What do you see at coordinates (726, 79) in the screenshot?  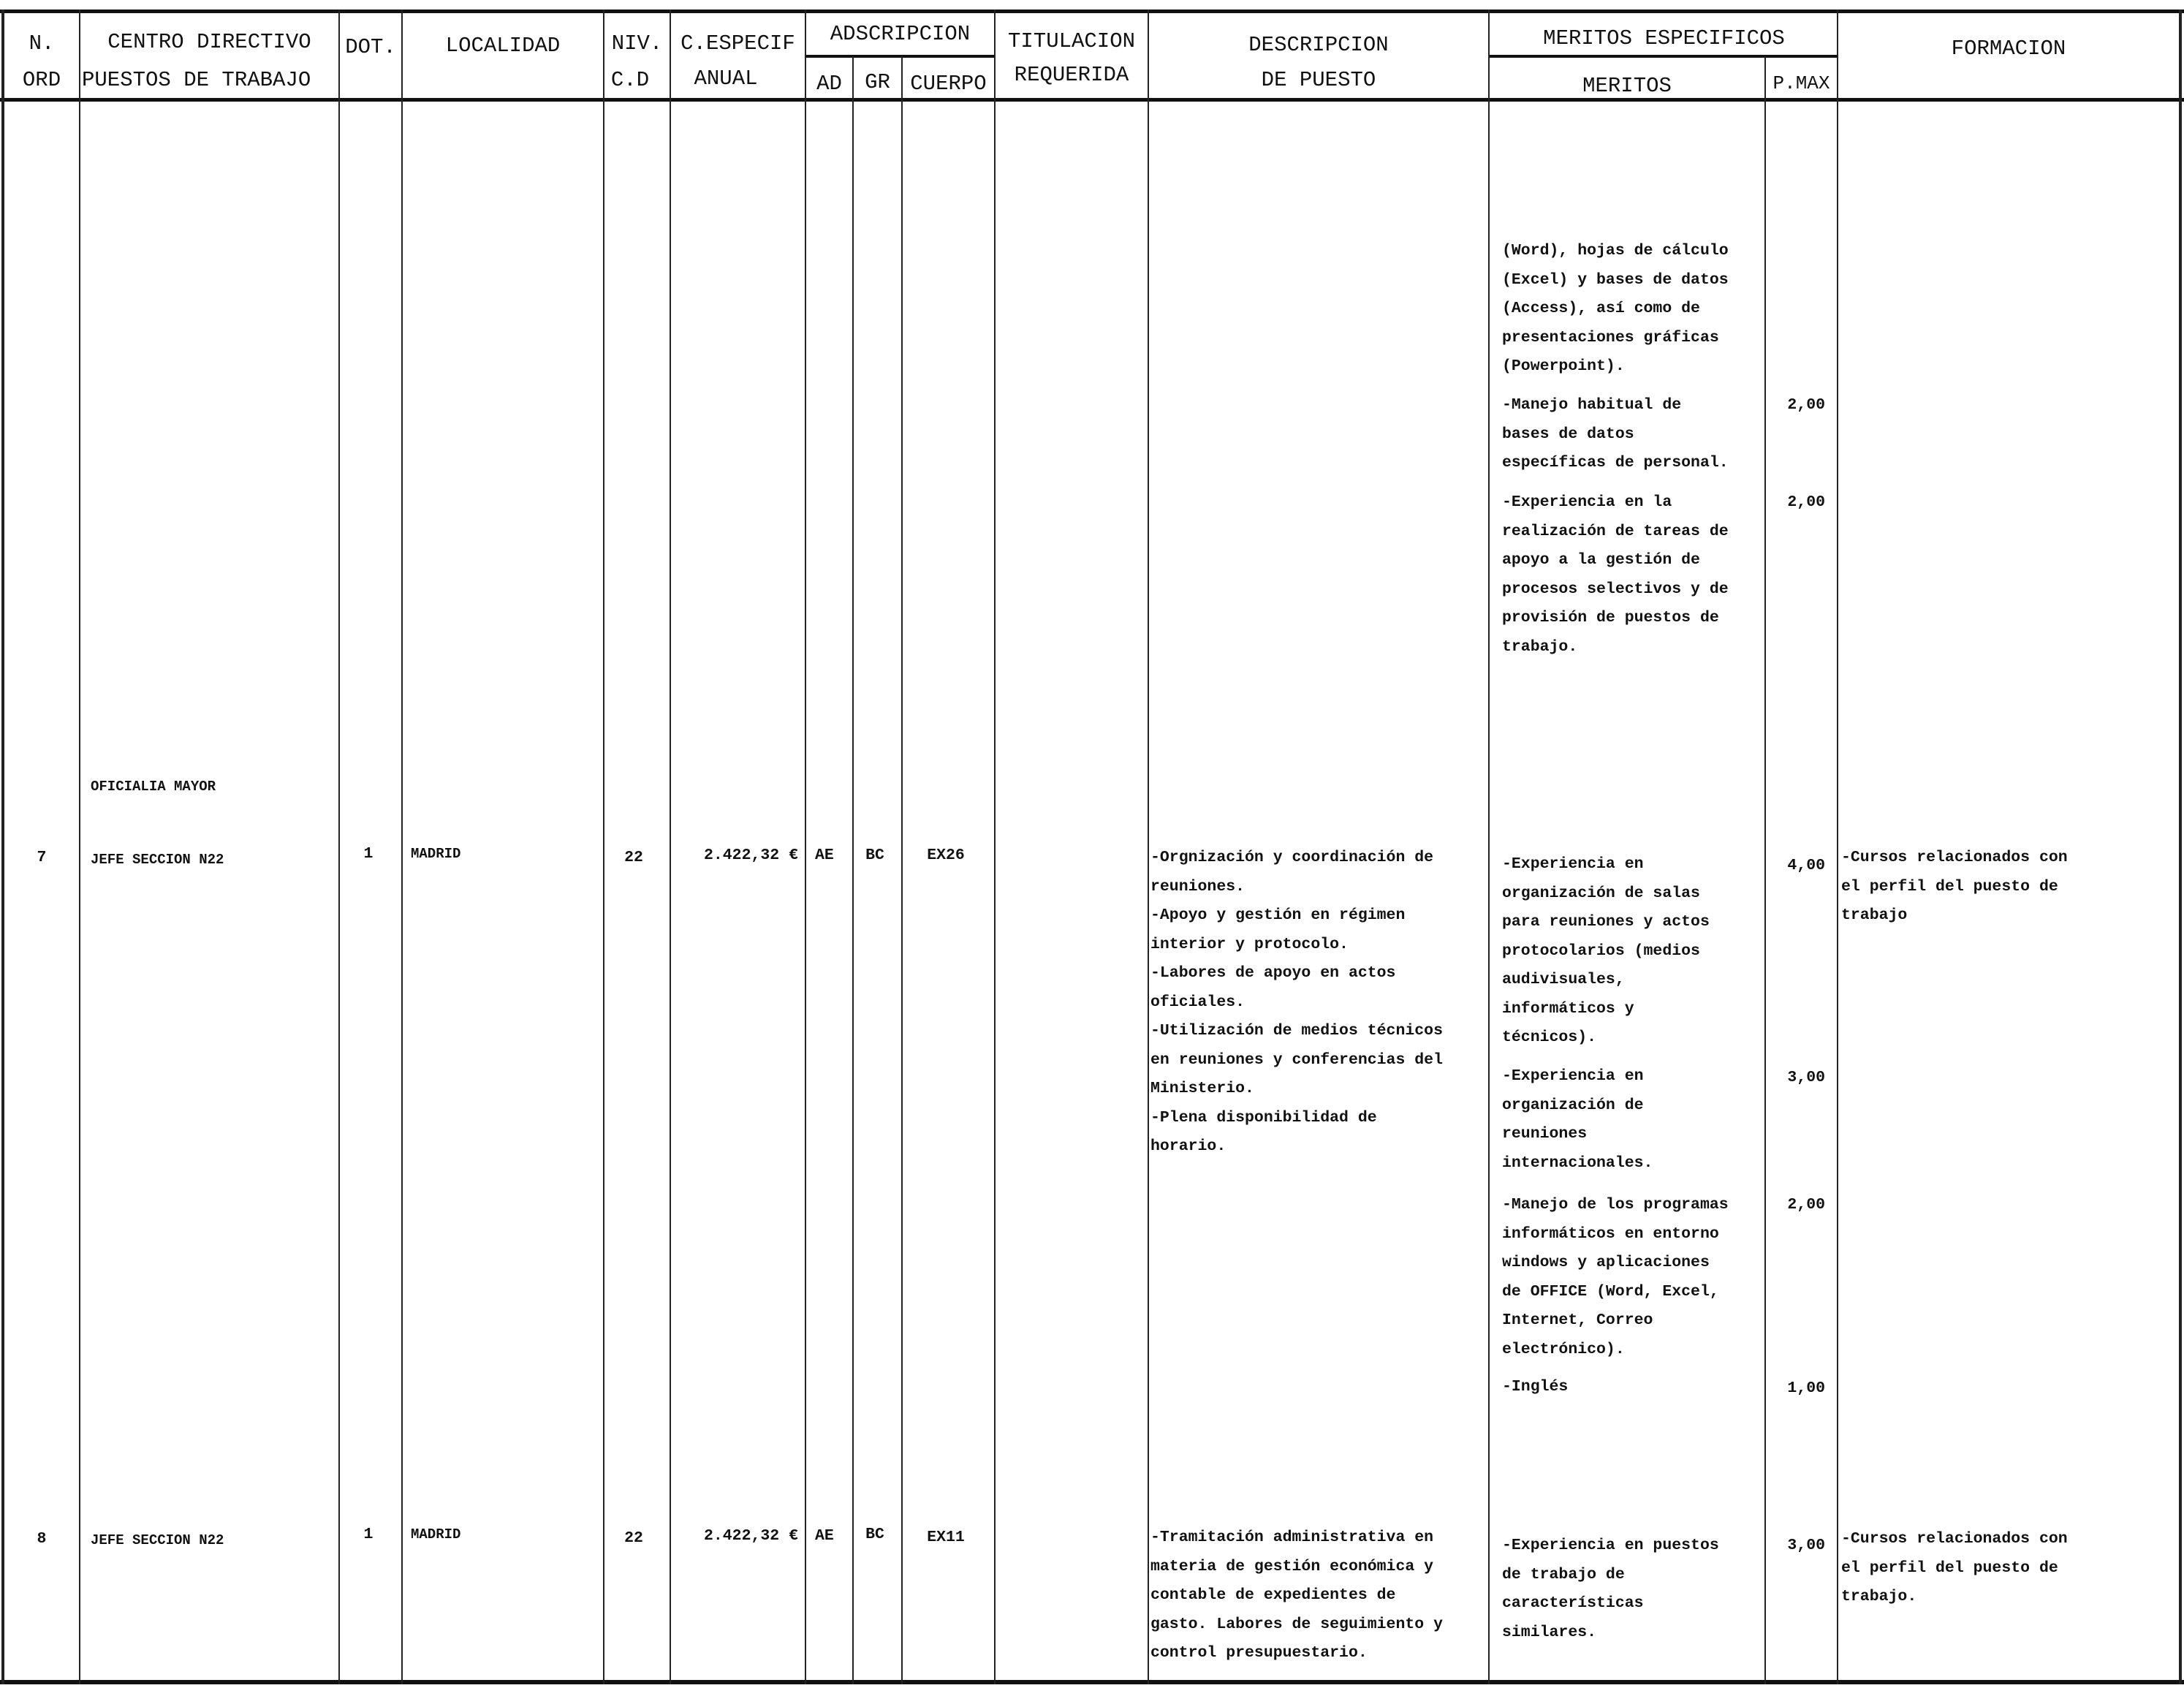 I see `header-anual: ANUAL` at bounding box center [726, 79].